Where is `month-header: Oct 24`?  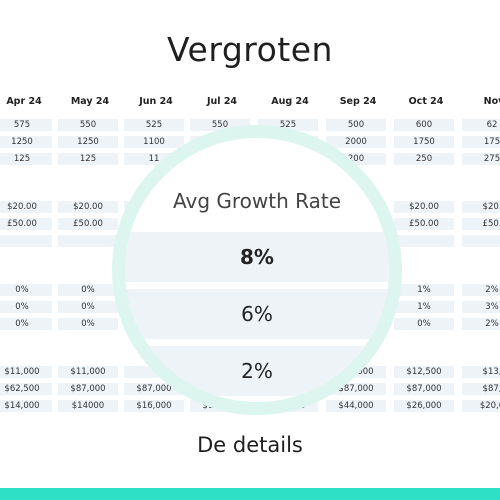 month-header: Oct 24 is located at coordinates (426, 101).